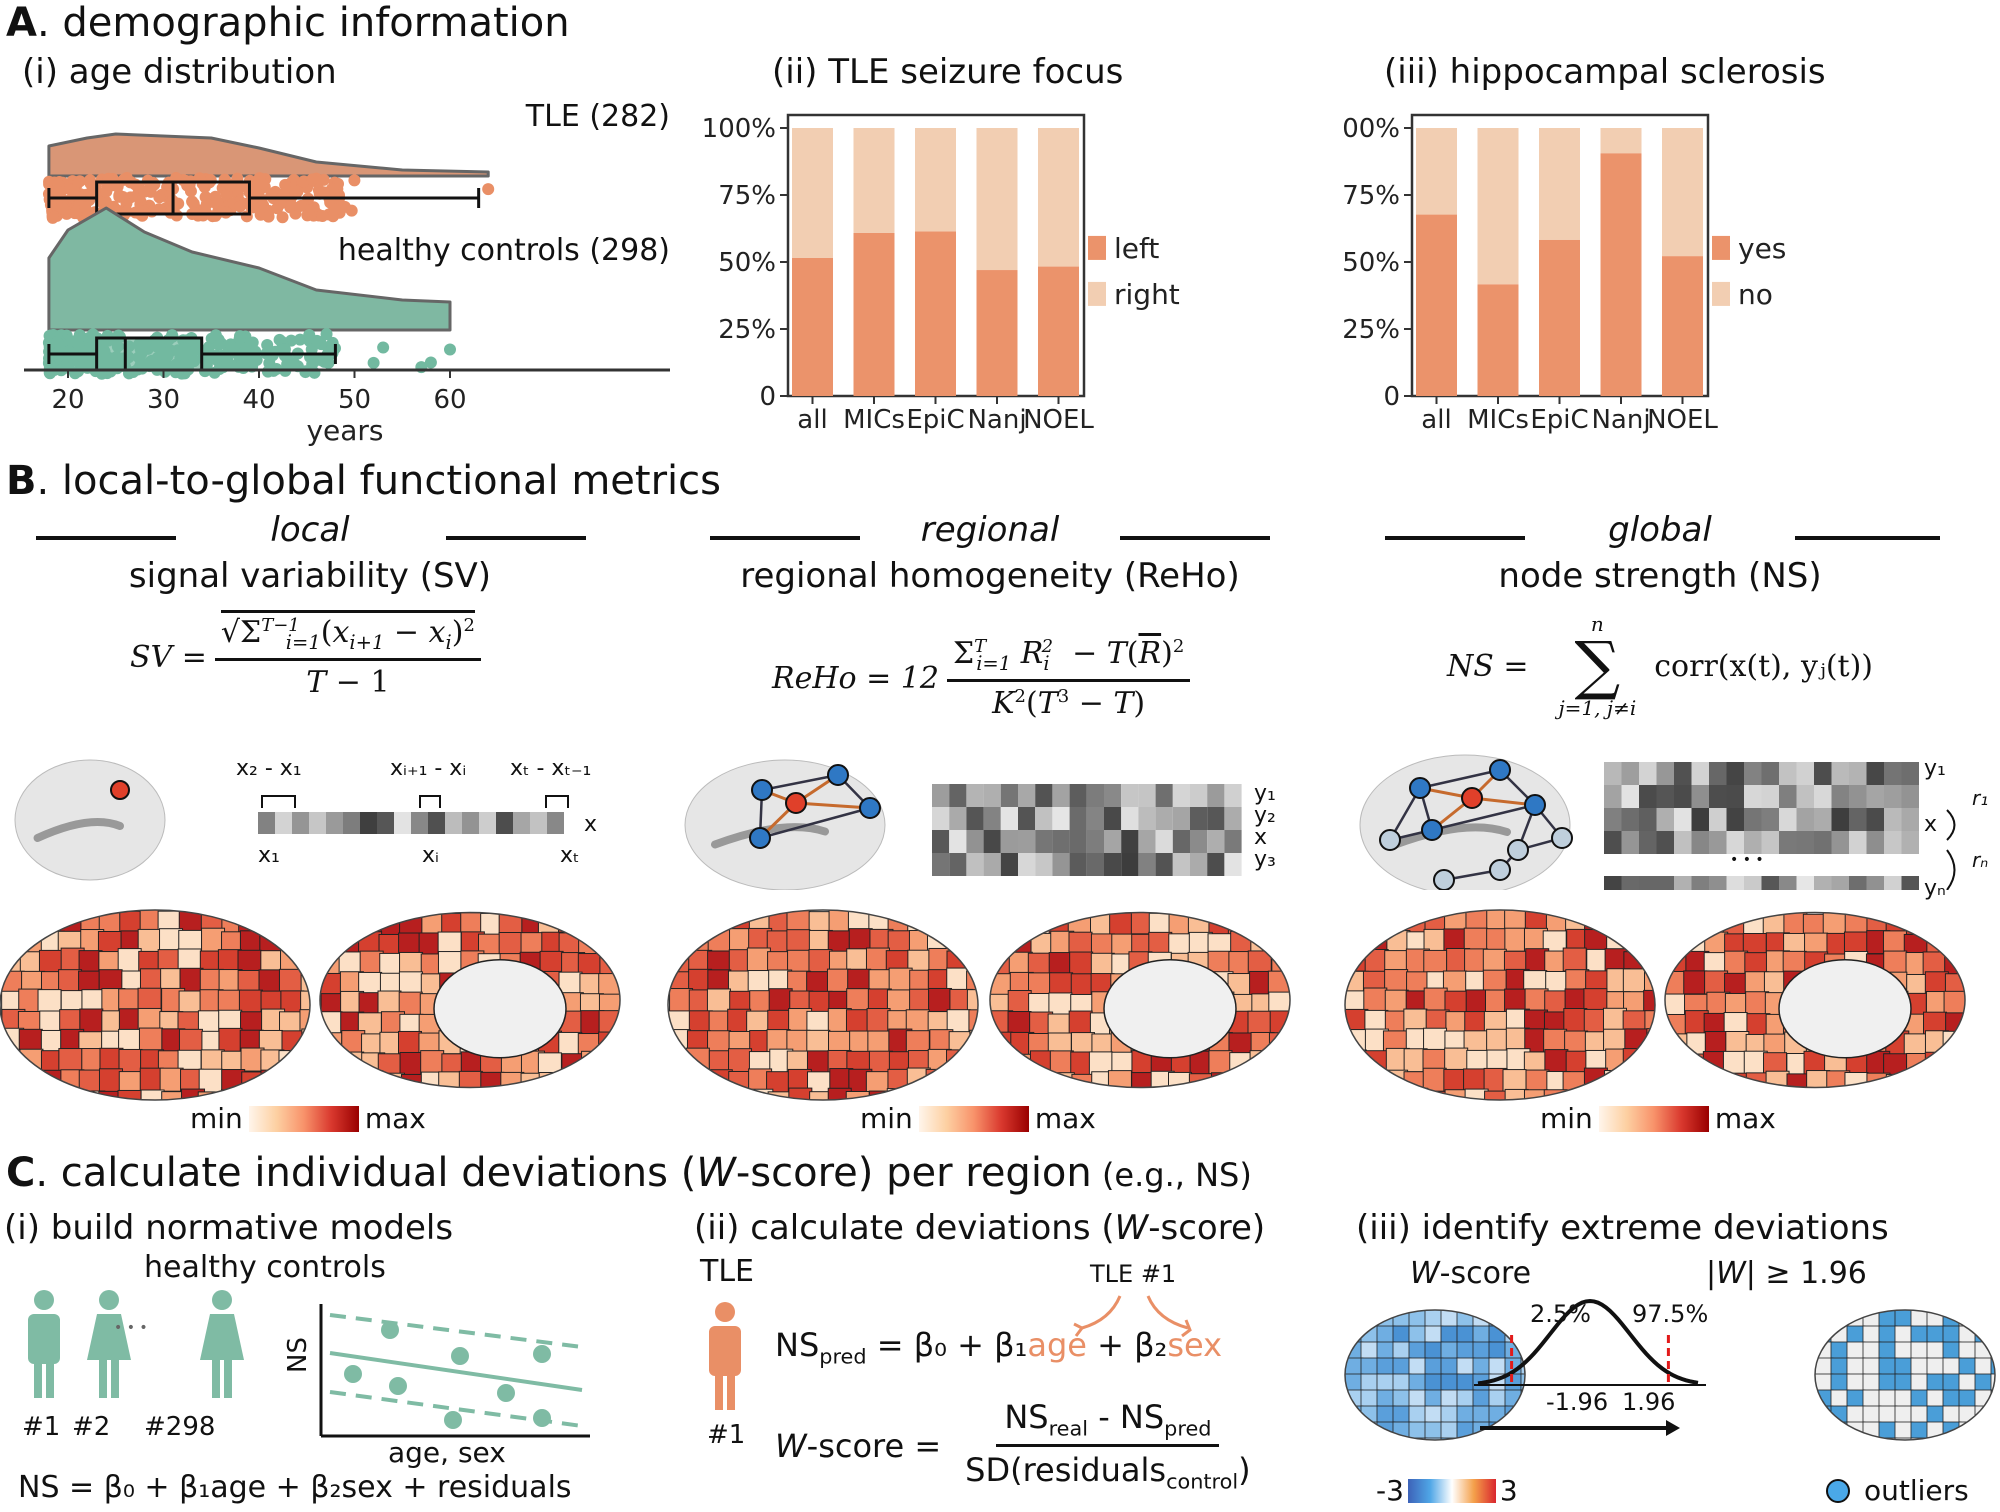 Image resolution: width=2000 pixels, height=1512 pixels. Describe the element at coordinates (785, 824) in the screenshot. I see `brain-outline-icon` at that location.